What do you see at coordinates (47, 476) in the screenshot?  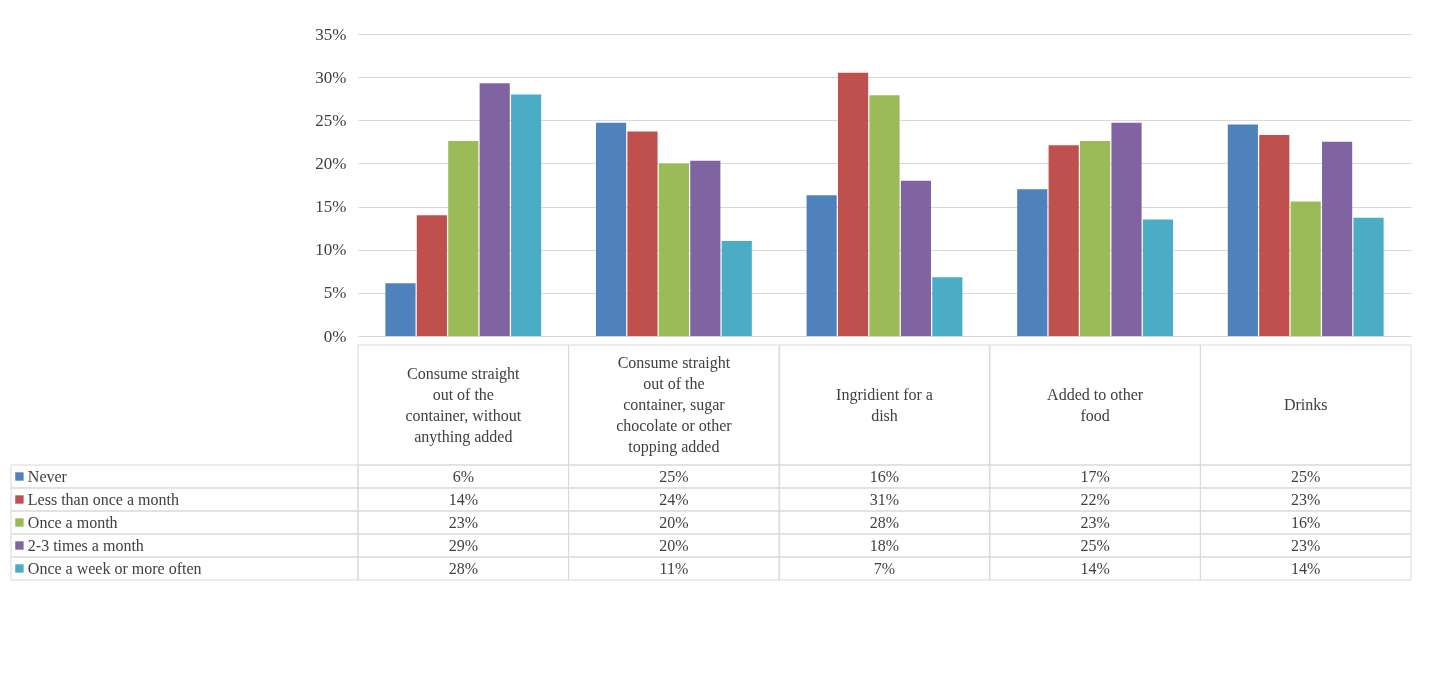 I see `legend-label: Never` at bounding box center [47, 476].